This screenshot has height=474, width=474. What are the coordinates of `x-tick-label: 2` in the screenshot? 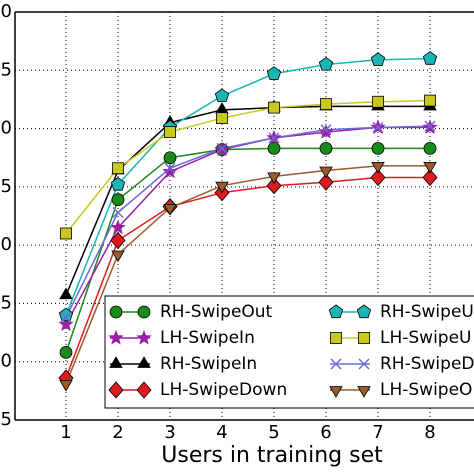 It's located at (117, 432).